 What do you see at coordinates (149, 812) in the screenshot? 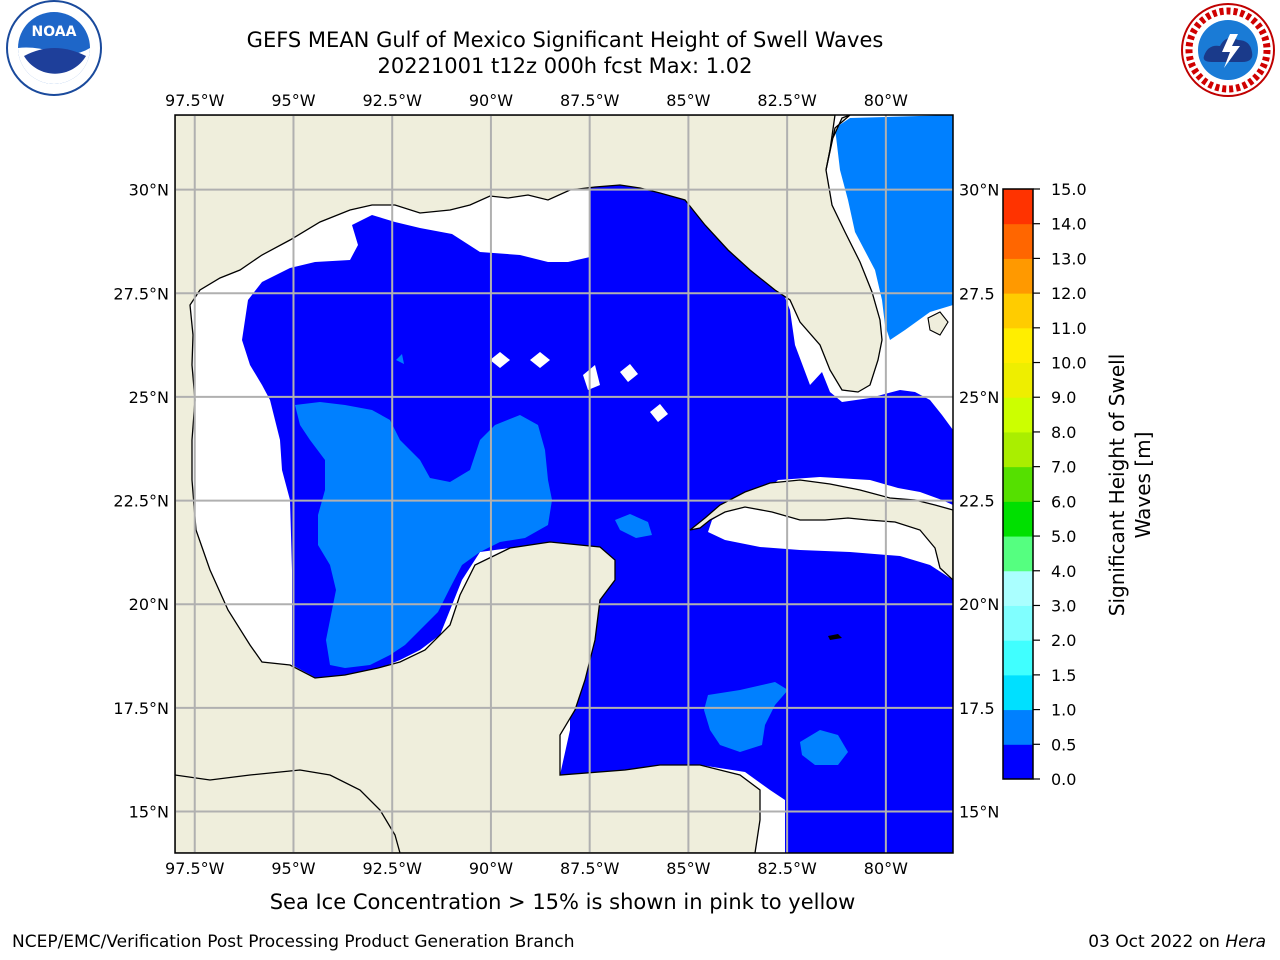
I see `lat-tick-label: 15°N` at bounding box center [149, 812].